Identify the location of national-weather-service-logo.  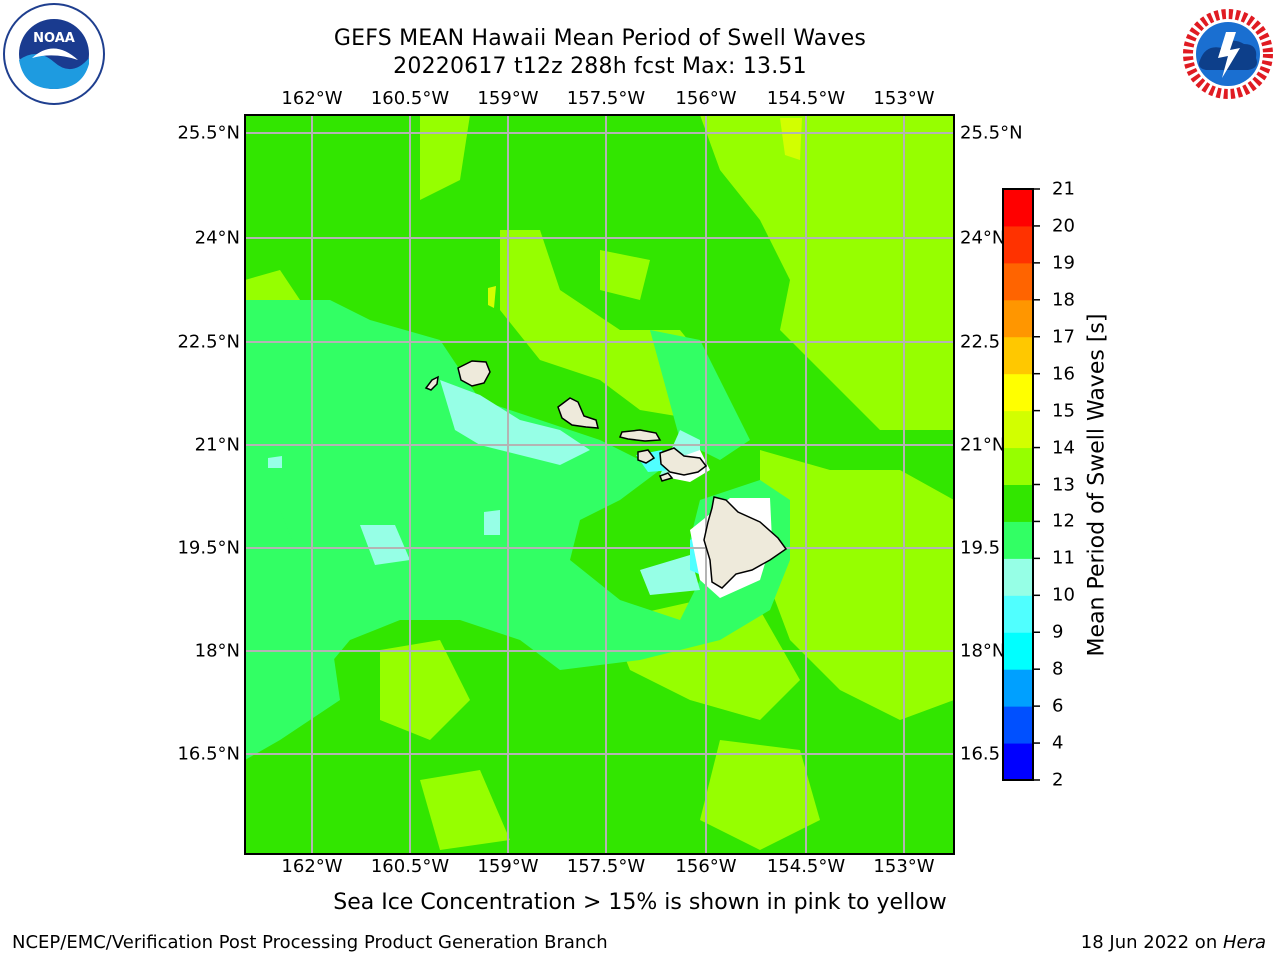
(1228, 54).